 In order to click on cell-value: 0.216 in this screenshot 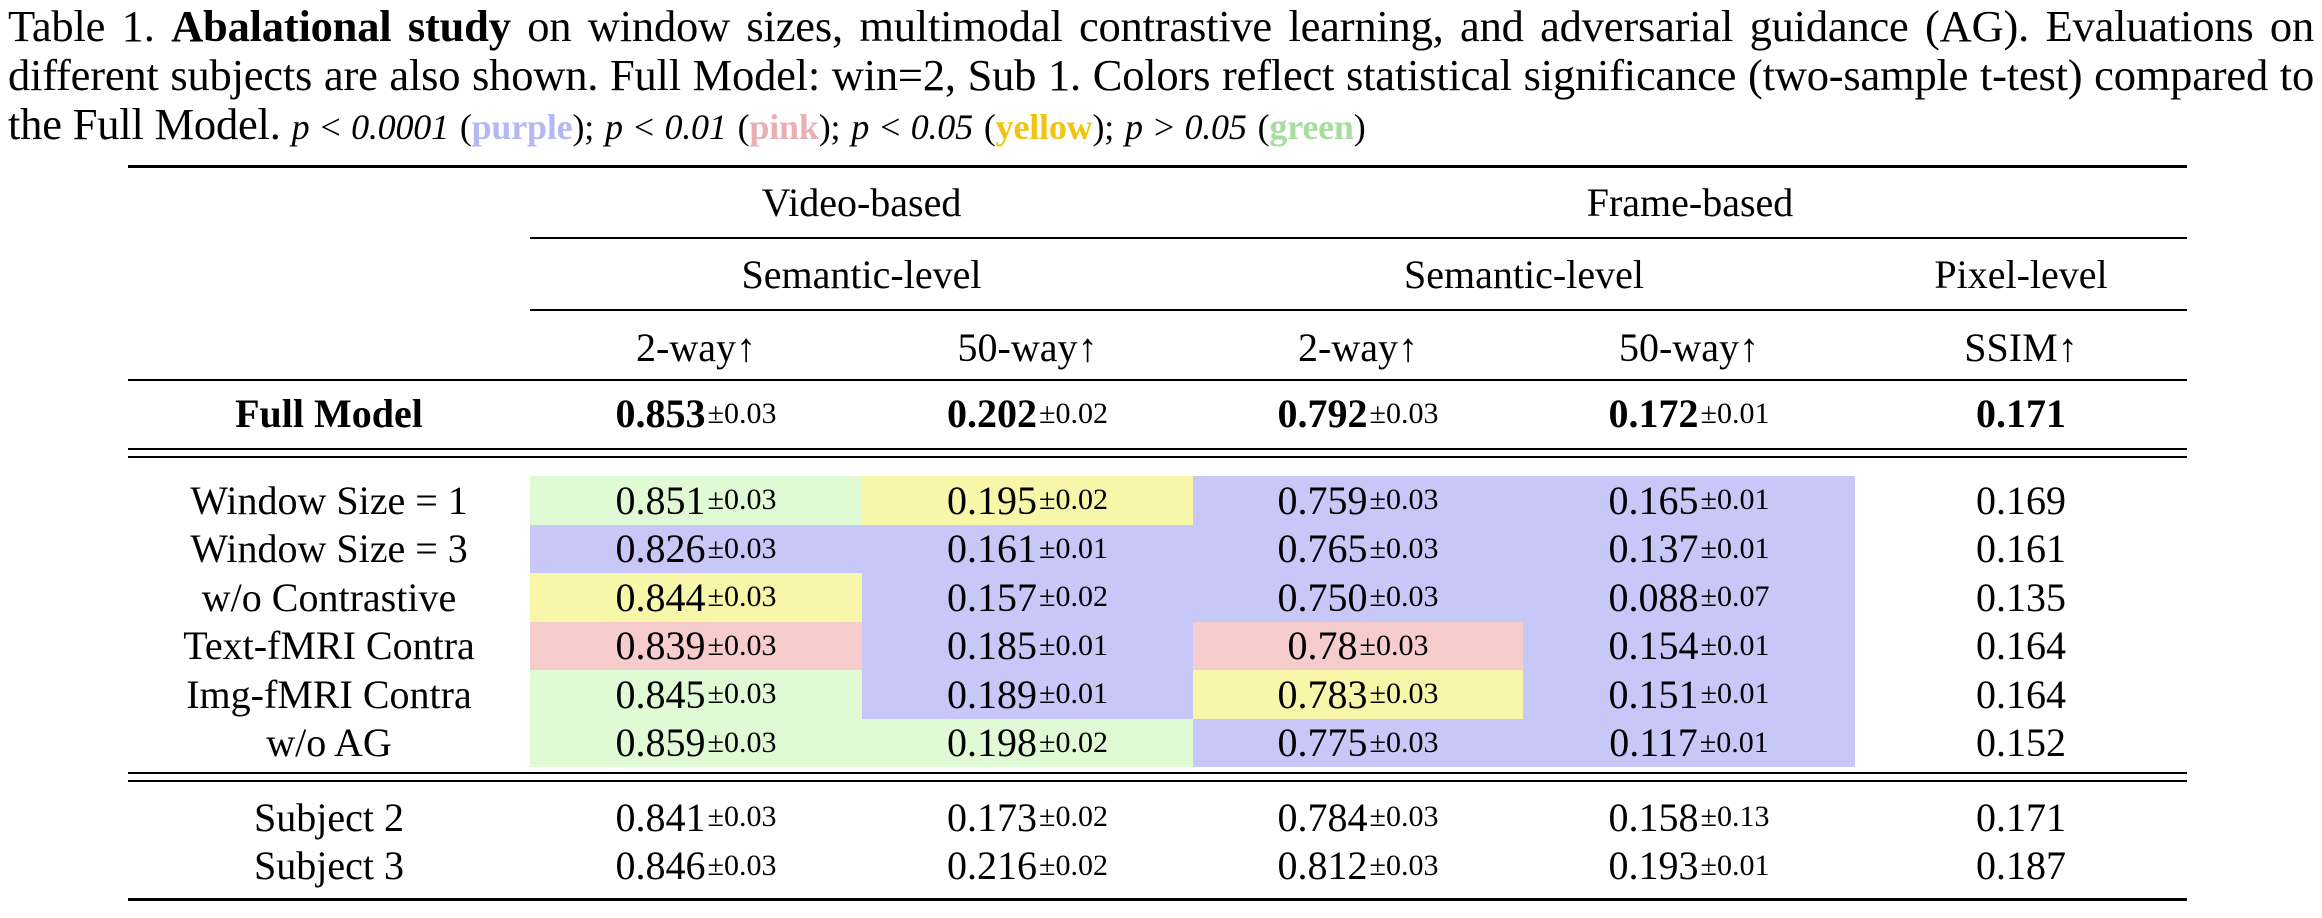, I will do `click(992, 866)`.